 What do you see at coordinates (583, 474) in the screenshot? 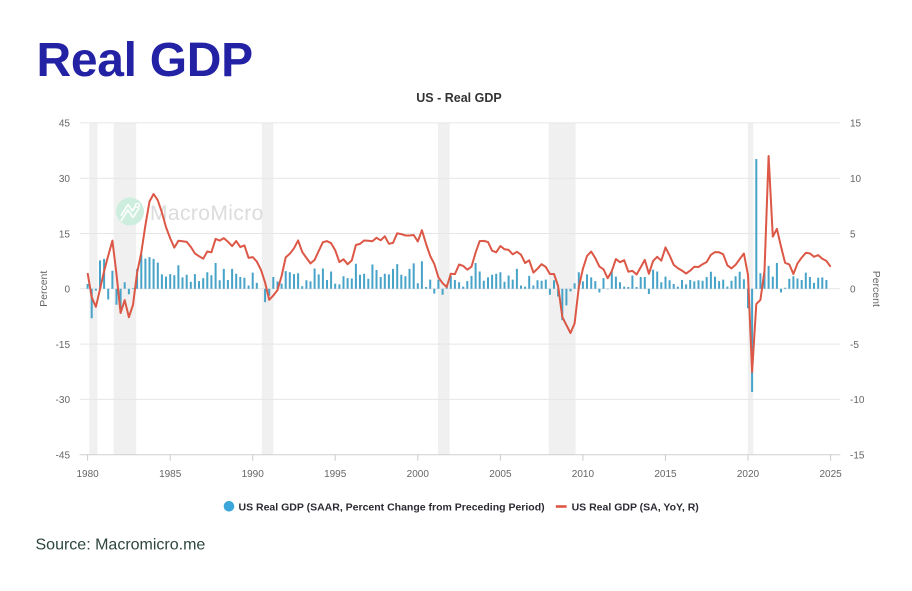
I see `svg-text: 2010` at bounding box center [583, 474].